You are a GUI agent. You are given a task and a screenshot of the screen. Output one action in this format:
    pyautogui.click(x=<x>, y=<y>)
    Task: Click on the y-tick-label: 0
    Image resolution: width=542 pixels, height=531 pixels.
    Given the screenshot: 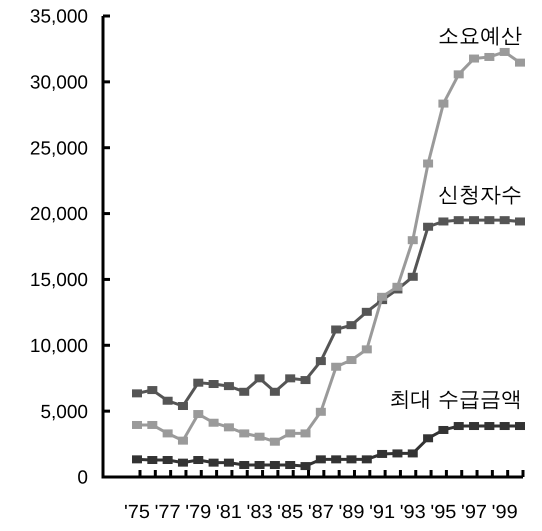 What is the action you would take?
    pyautogui.click(x=82, y=478)
    